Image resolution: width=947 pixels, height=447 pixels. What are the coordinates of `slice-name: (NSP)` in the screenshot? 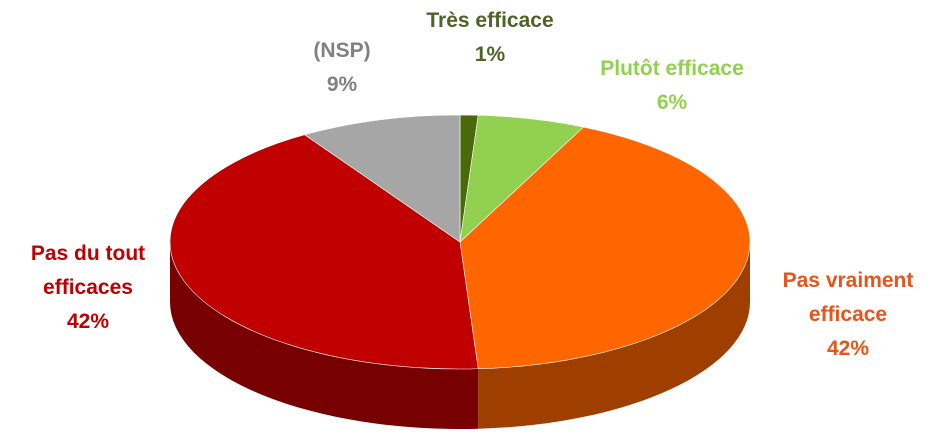 It's located at (342, 50).